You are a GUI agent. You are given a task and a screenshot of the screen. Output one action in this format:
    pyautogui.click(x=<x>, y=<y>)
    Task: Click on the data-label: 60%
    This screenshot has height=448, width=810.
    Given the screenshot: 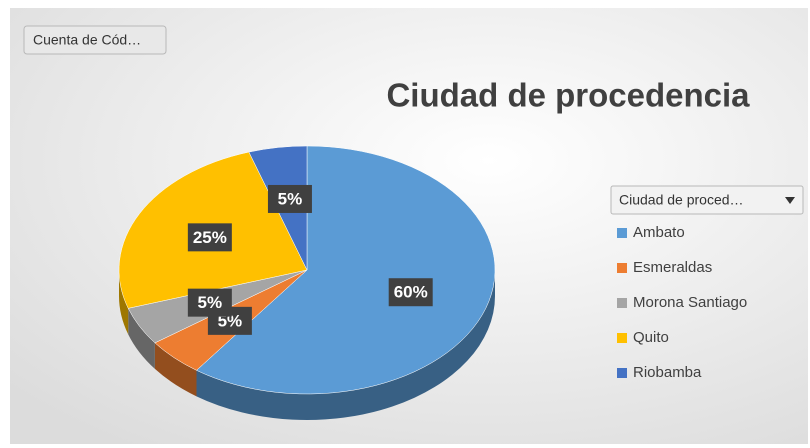 What is the action you would take?
    pyautogui.click(x=411, y=292)
    